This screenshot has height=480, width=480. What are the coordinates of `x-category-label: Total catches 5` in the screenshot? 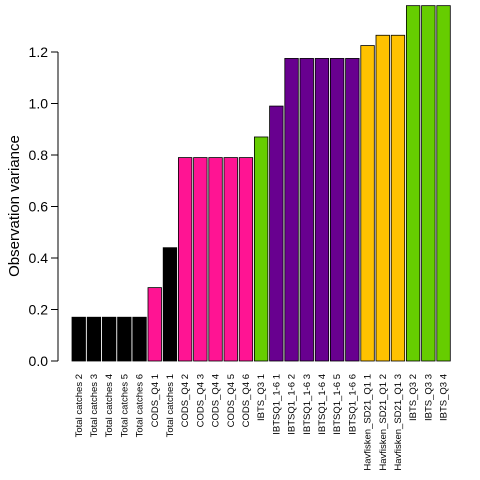 It's located at (124, 405).